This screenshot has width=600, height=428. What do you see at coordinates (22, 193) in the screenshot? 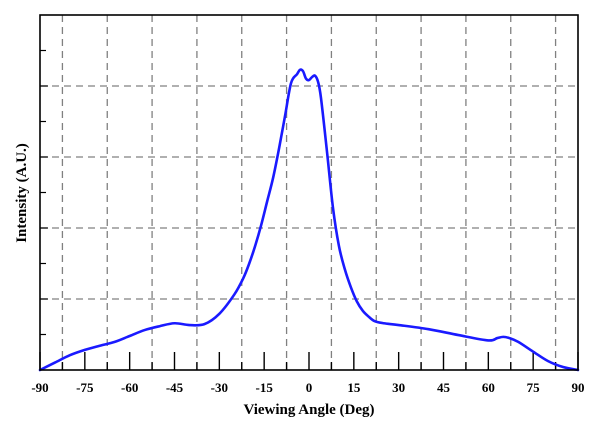
I see `y-axis-title: Intensity (A.U.)` at bounding box center [22, 193].